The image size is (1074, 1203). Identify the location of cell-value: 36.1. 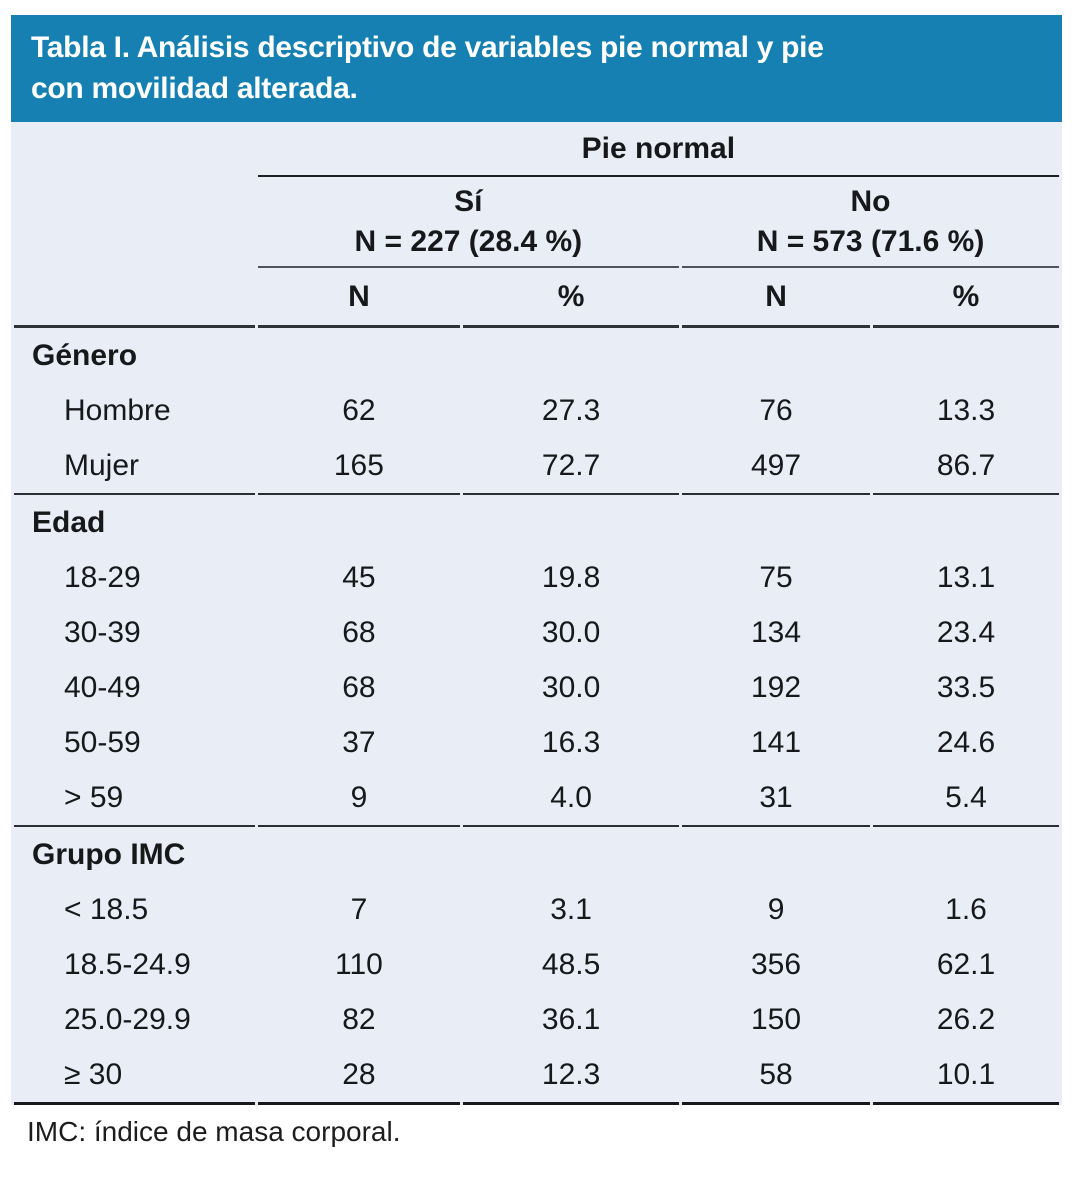
(571, 1019).